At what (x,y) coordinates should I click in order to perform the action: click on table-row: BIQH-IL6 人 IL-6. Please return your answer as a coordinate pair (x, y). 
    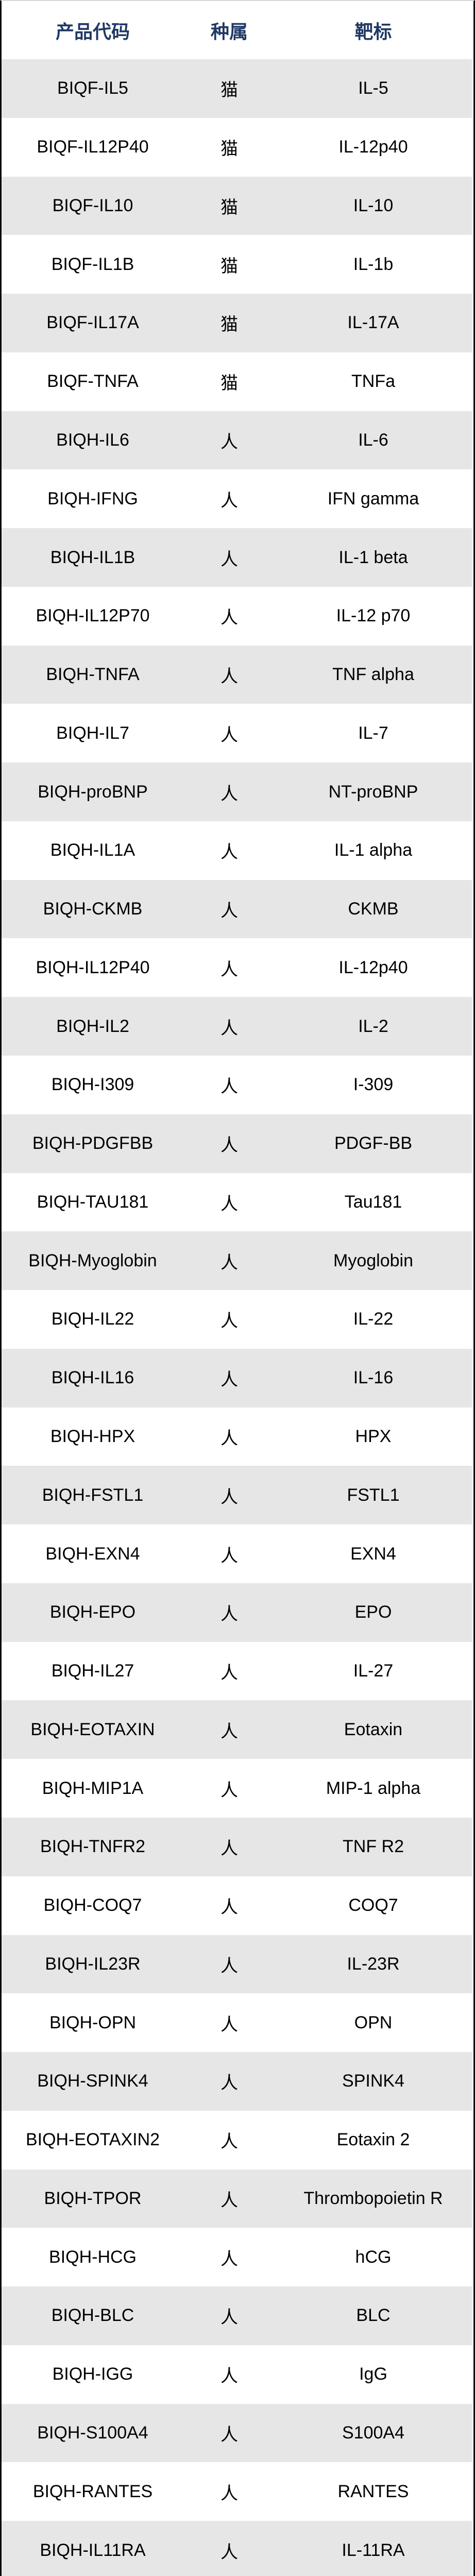
    Looking at the image, I should click on (237, 440).